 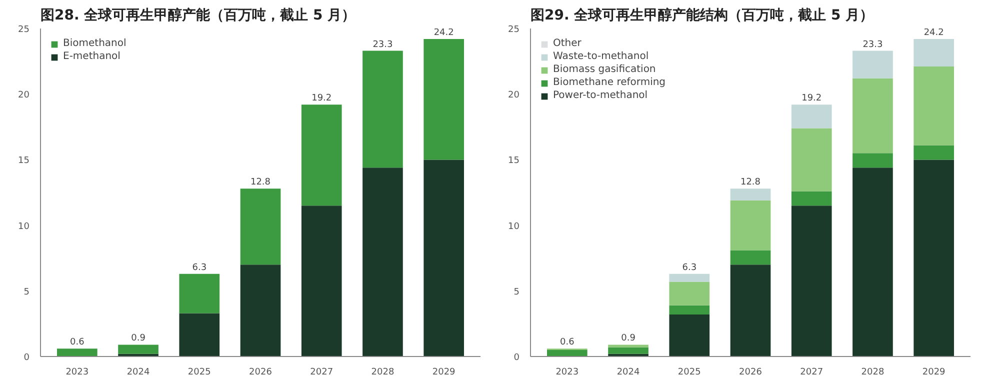 What do you see at coordinates (94, 43) in the screenshot?
I see `legend-label: Biomethanol` at bounding box center [94, 43].